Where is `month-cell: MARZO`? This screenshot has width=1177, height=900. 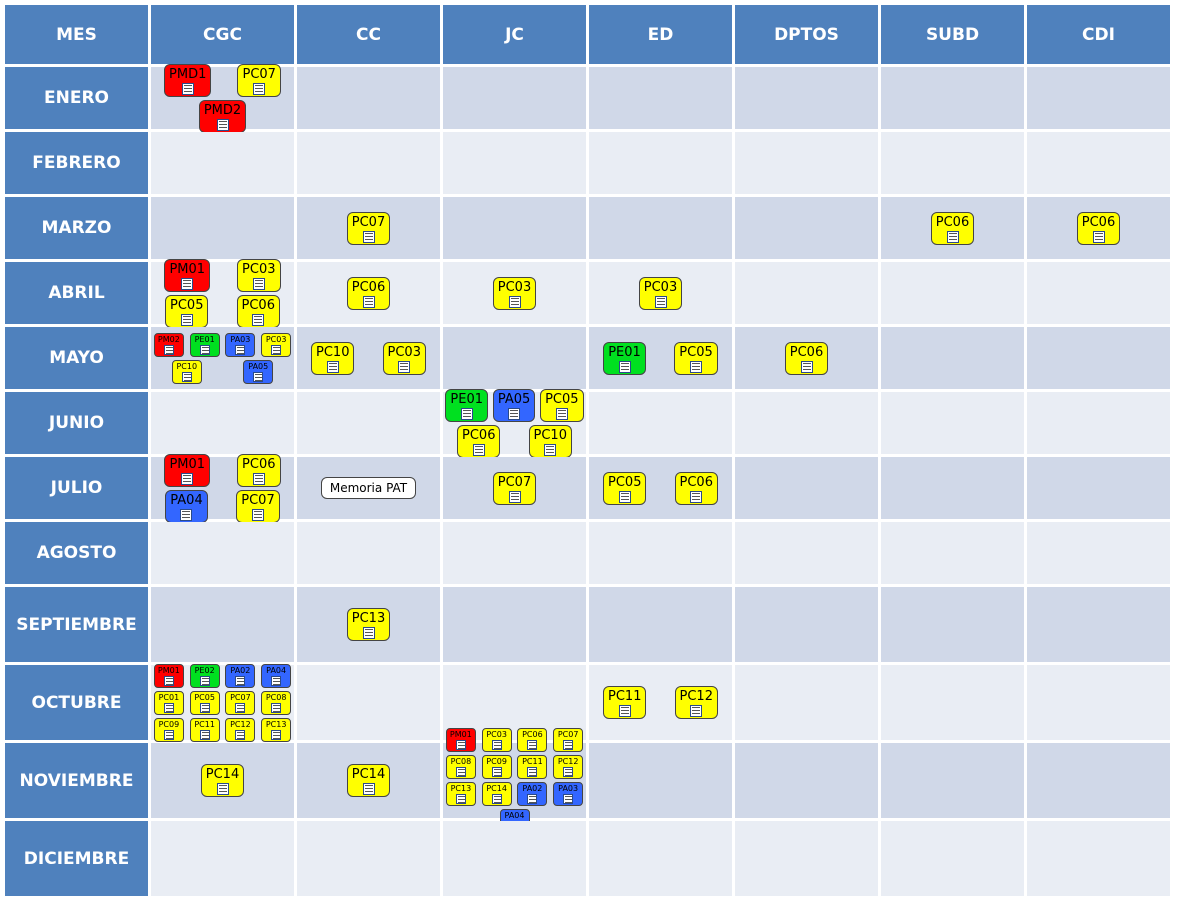
month-cell: MARZO is located at coordinates (76, 228).